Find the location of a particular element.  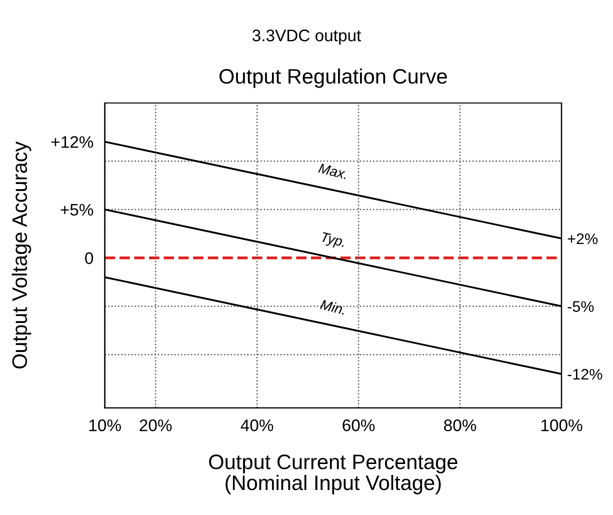

text: Typ. is located at coordinates (333, 241).